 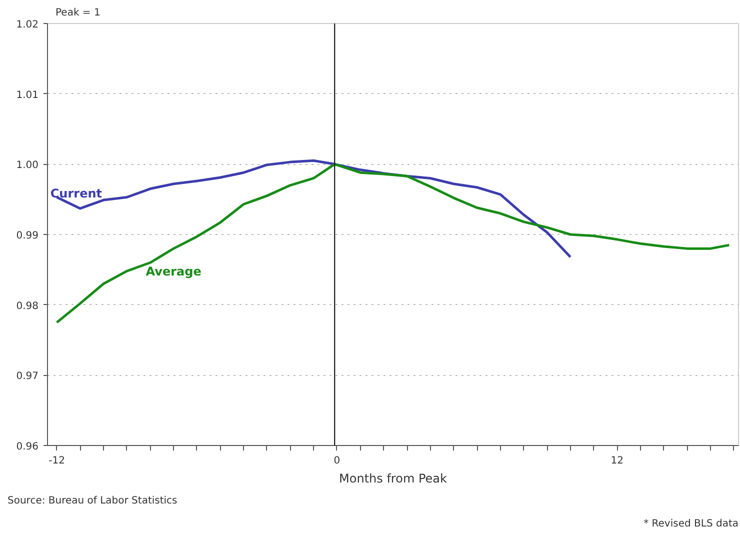 What do you see at coordinates (27, 166) in the screenshot?
I see `y-tick-label: 1.00` at bounding box center [27, 166].